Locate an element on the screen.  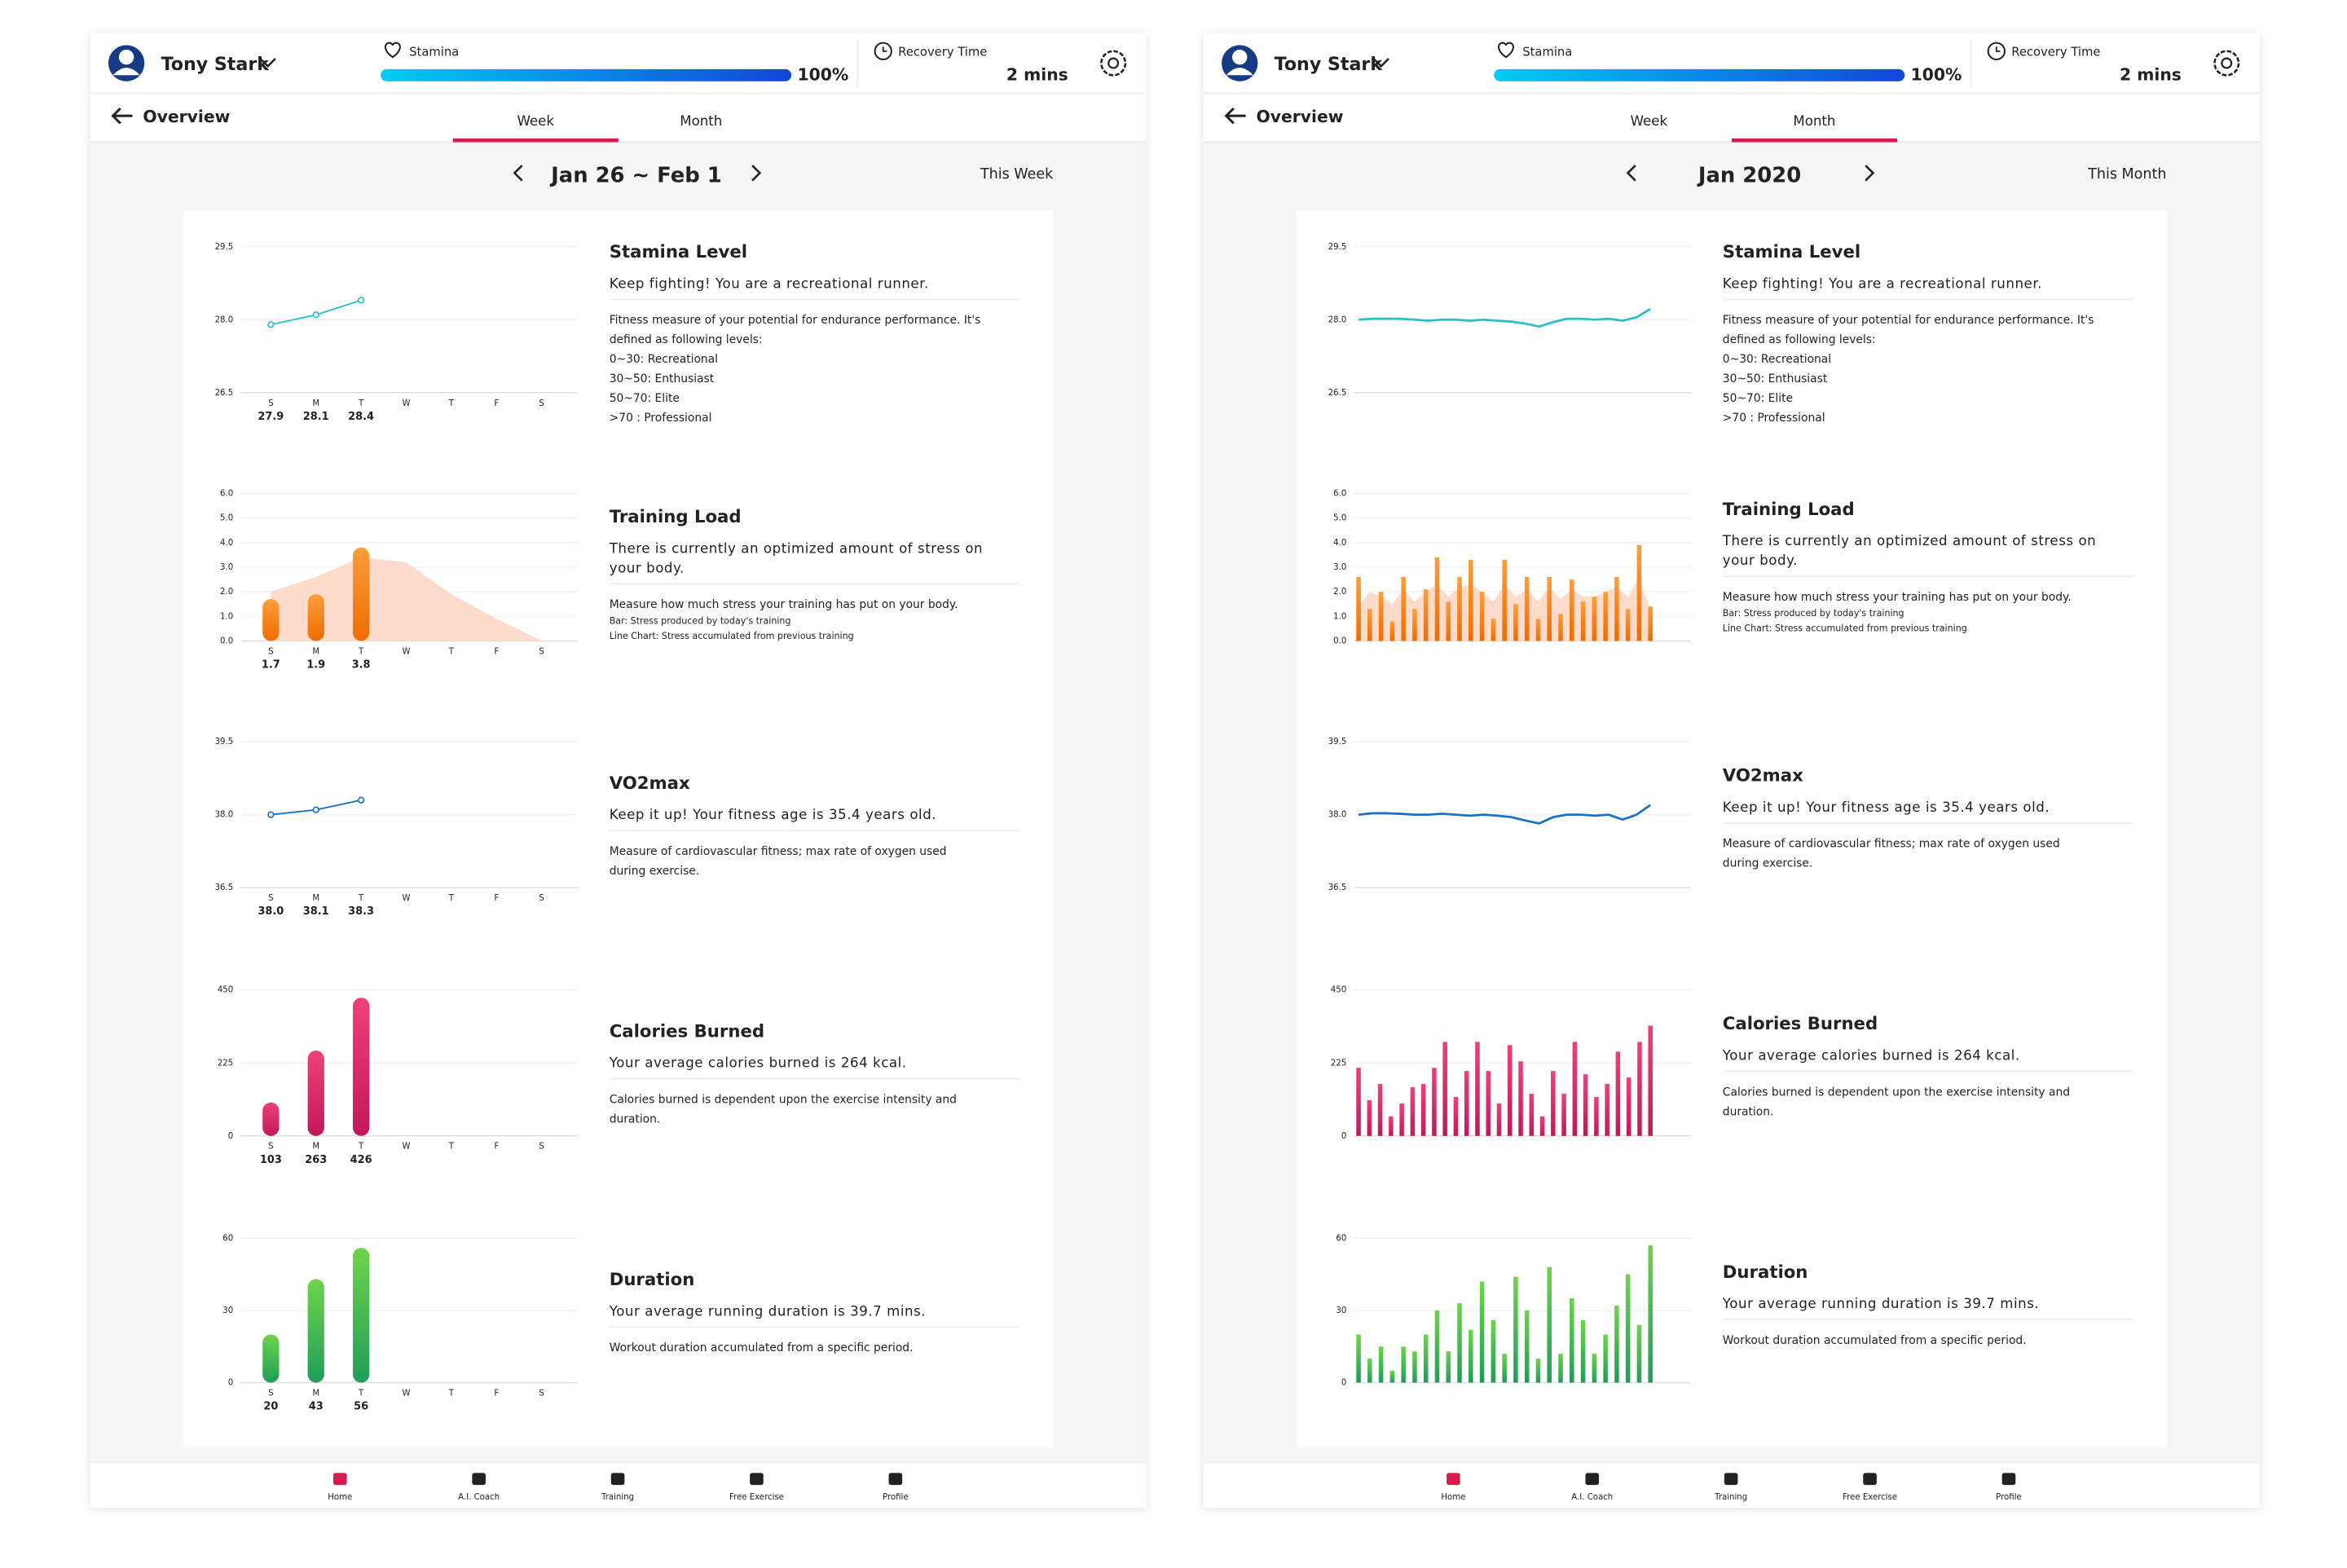
y-tick-label: 60 is located at coordinates (1341, 1238).